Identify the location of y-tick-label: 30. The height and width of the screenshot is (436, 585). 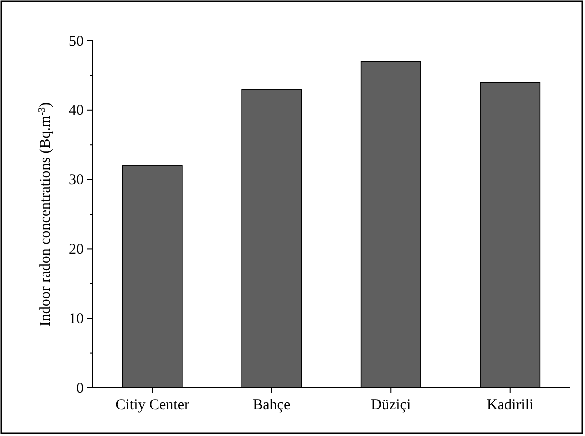
(76, 180).